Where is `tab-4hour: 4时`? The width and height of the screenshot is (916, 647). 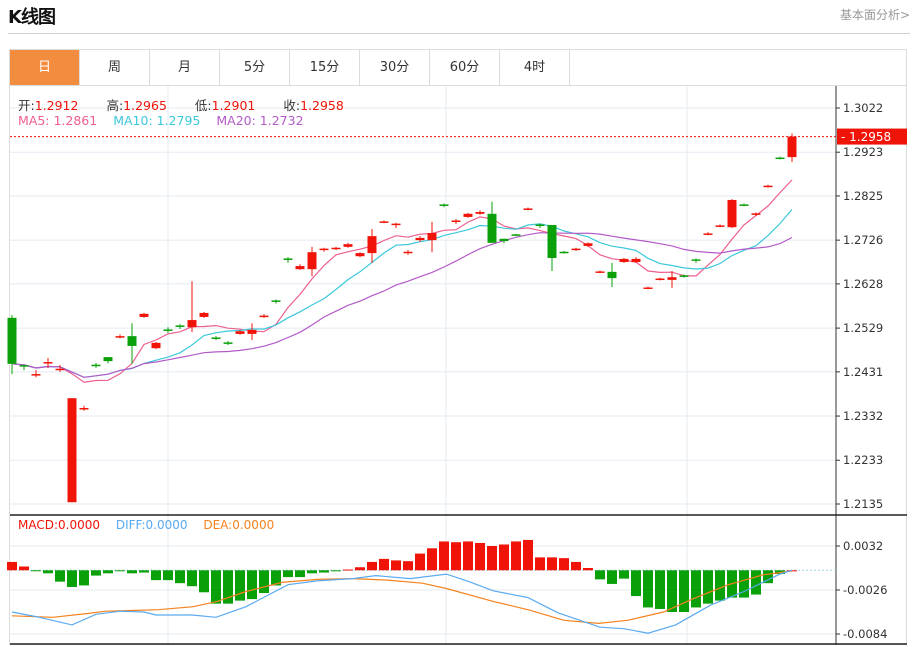 tab-4hour: 4时 is located at coordinates (535, 67).